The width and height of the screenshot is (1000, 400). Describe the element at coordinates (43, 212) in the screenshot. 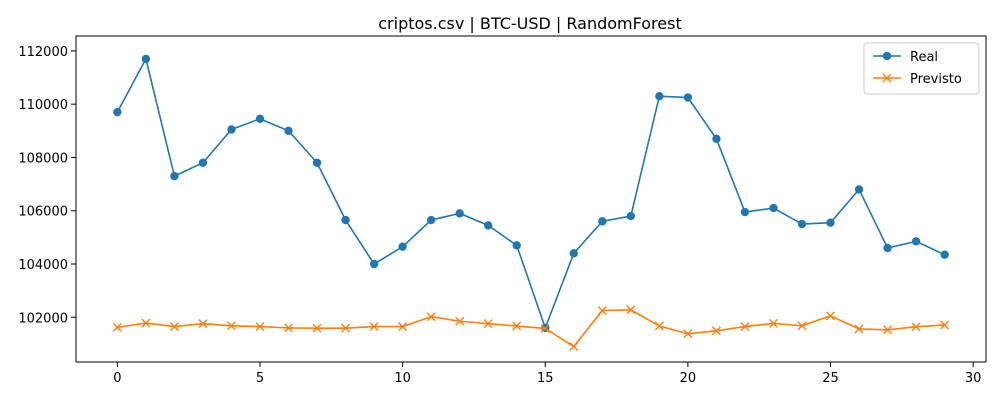

I see `y-tick-label: 106000` at that location.